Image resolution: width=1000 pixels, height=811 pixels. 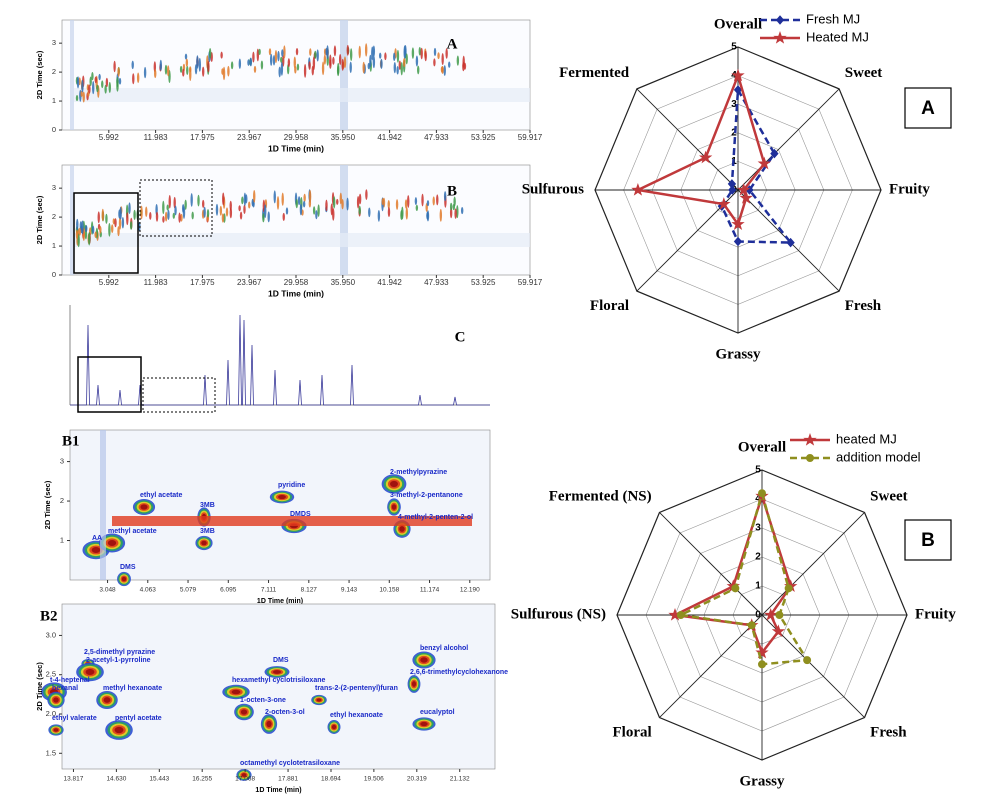 I want to click on compound-label: hexamethyl cyclotrisiloxane, so click(x=278, y=680).